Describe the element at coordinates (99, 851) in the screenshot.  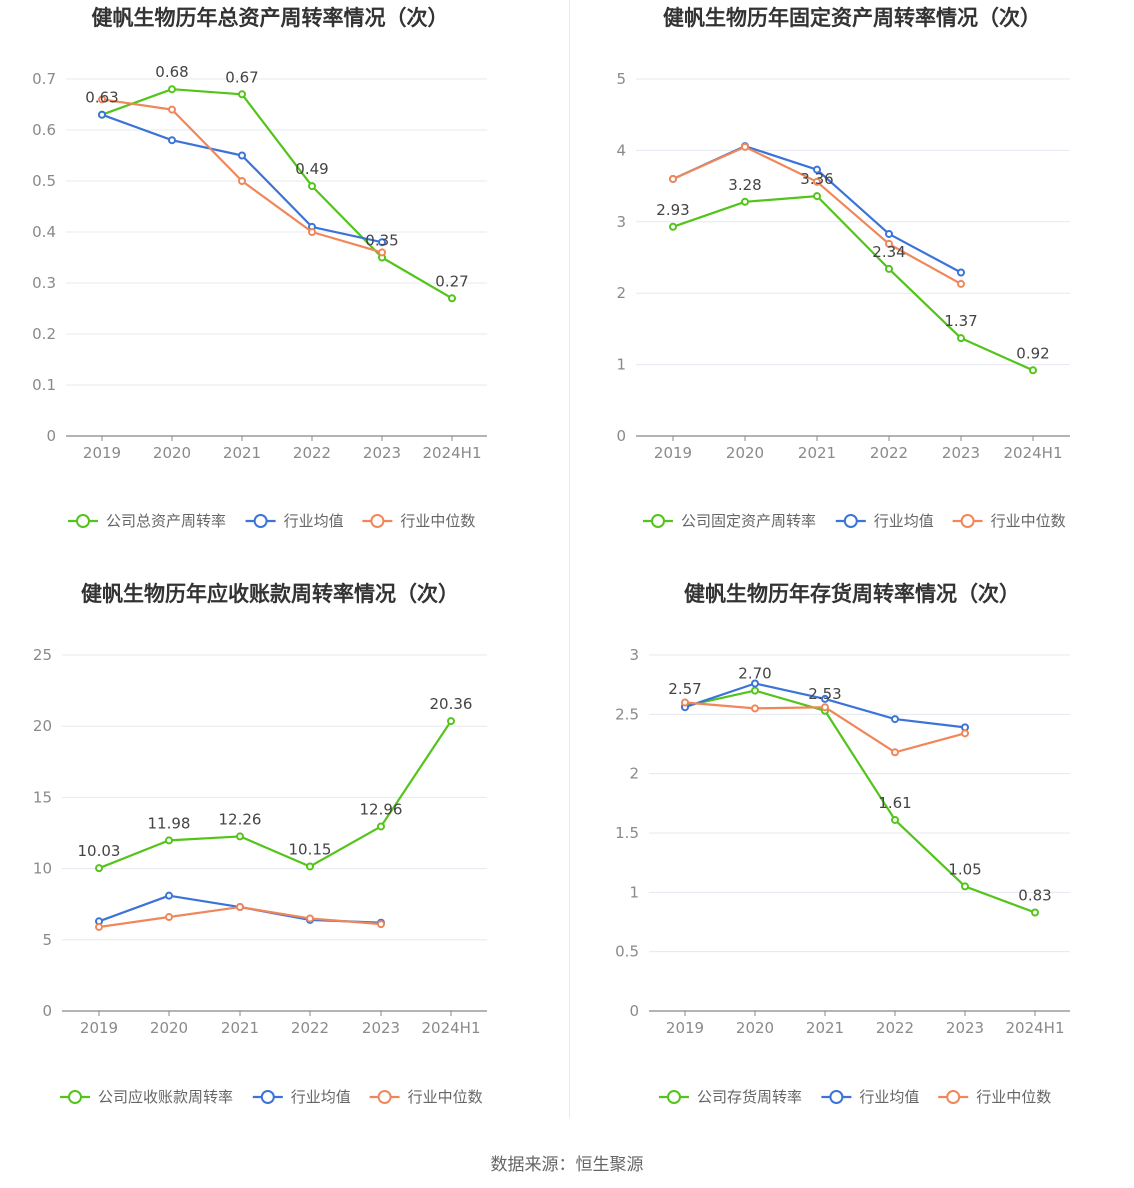
I see `data-label: 10.03` at that location.